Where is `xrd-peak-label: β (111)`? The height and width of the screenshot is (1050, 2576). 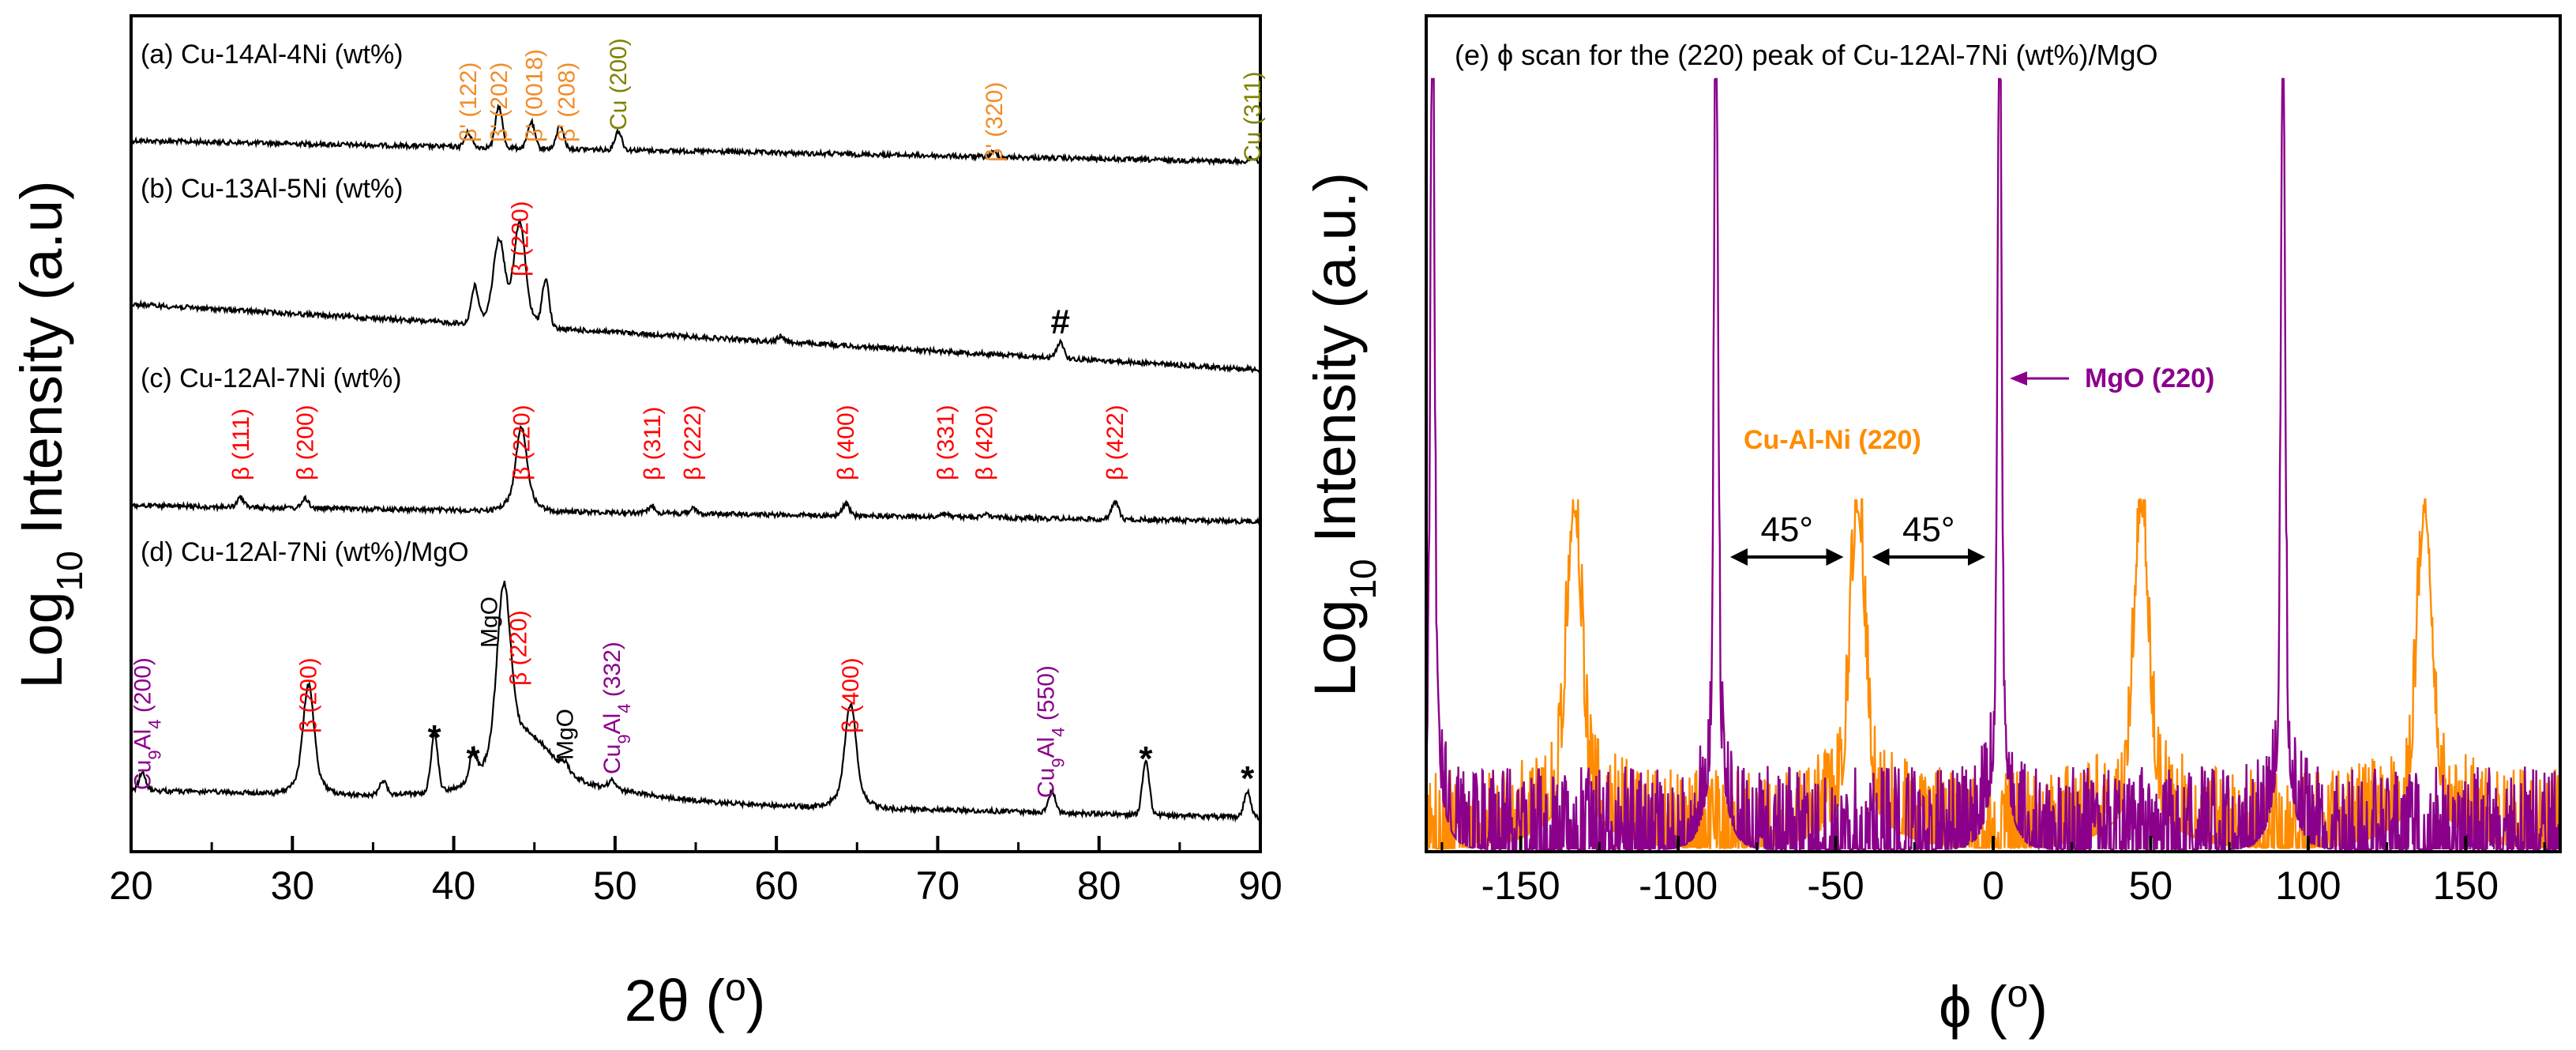 xrd-peak-label: β (111) is located at coordinates (241, 444).